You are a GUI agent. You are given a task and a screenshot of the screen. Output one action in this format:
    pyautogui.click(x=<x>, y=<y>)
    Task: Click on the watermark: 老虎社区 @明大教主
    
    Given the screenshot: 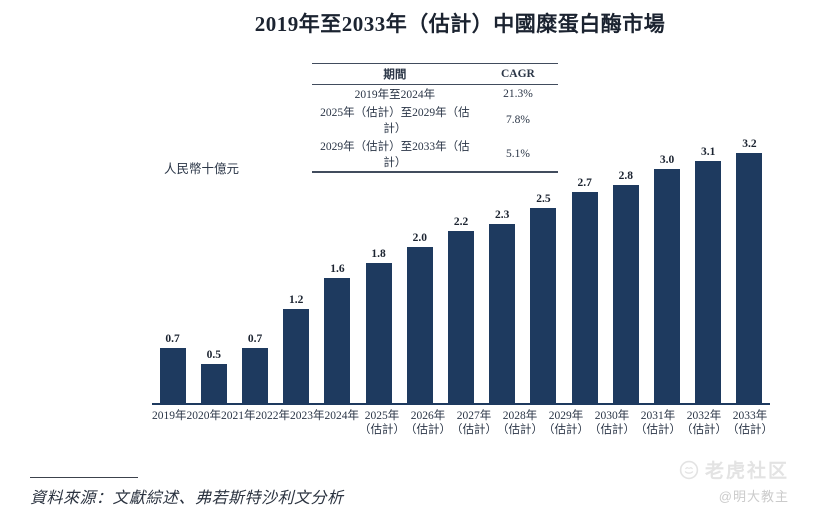 What is the action you would take?
    pyautogui.click(x=734, y=480)
    